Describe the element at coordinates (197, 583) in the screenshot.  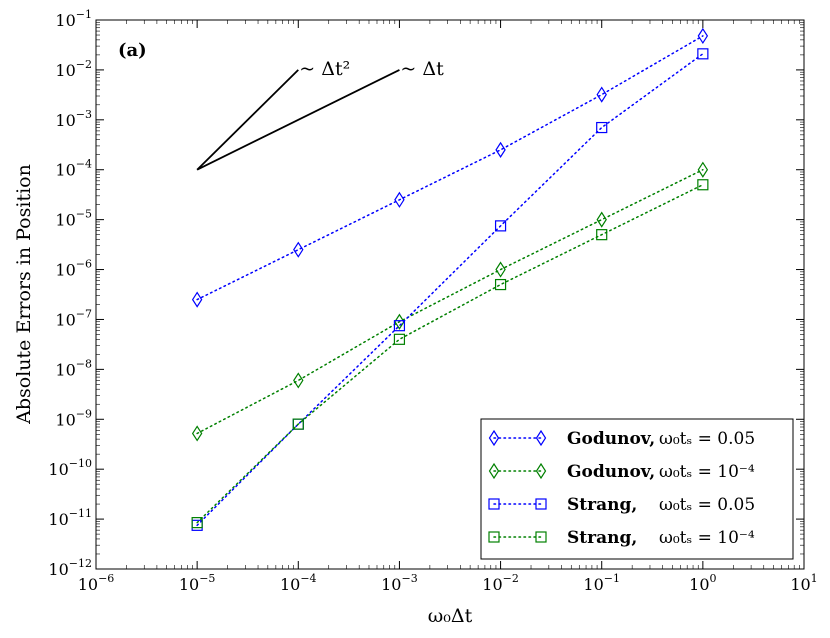
I see `x-tick-label: 10⁻⁵` at that location.